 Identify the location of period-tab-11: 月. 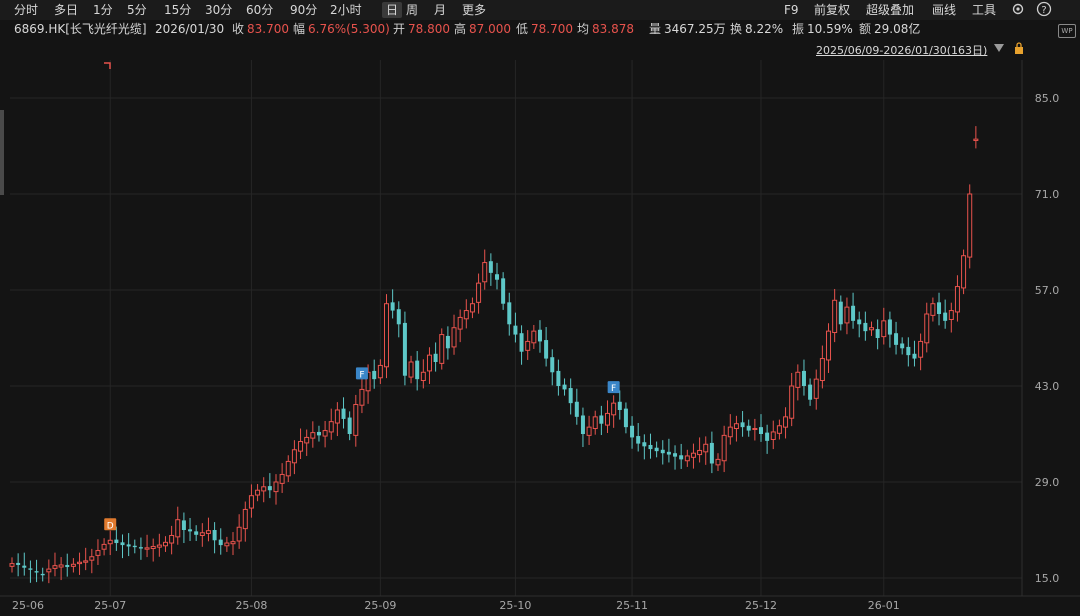
(440, 10).